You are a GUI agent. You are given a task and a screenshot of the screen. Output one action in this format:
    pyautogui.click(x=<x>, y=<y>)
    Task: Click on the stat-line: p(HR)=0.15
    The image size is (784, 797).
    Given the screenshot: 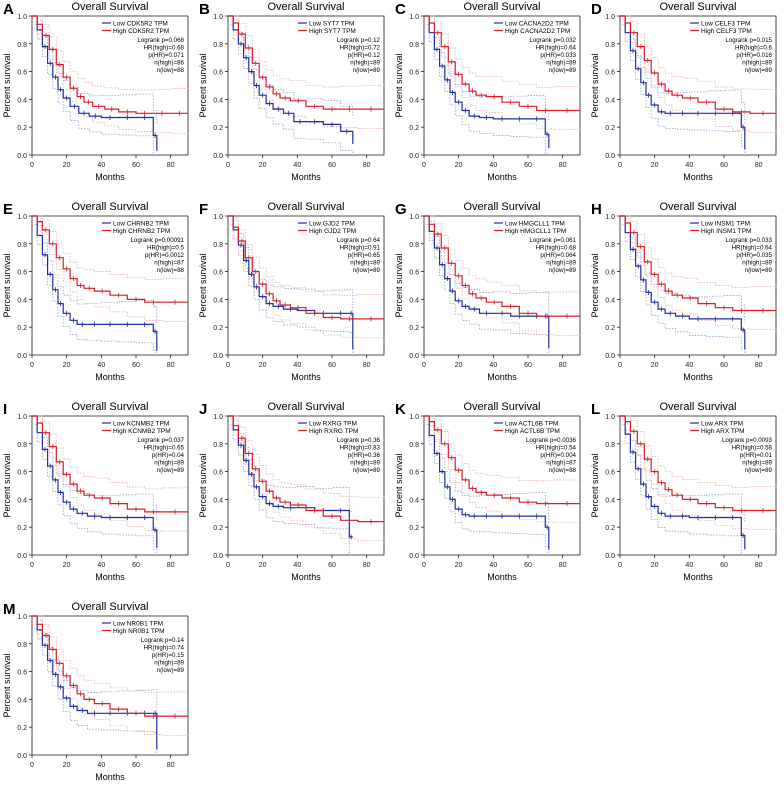 What is the action you would take?
    pyautogui.click(x=168, y=655)
    